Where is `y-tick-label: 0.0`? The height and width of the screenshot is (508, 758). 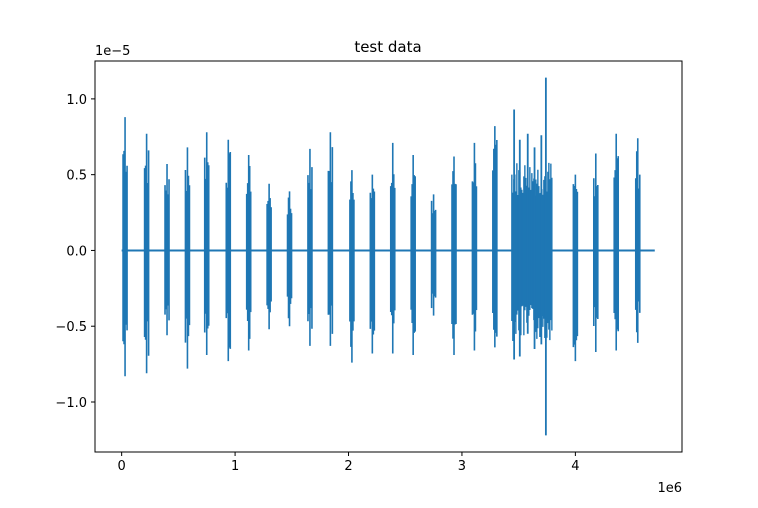
y-tick-label: 0.0 is located at coordinates (76, 251).